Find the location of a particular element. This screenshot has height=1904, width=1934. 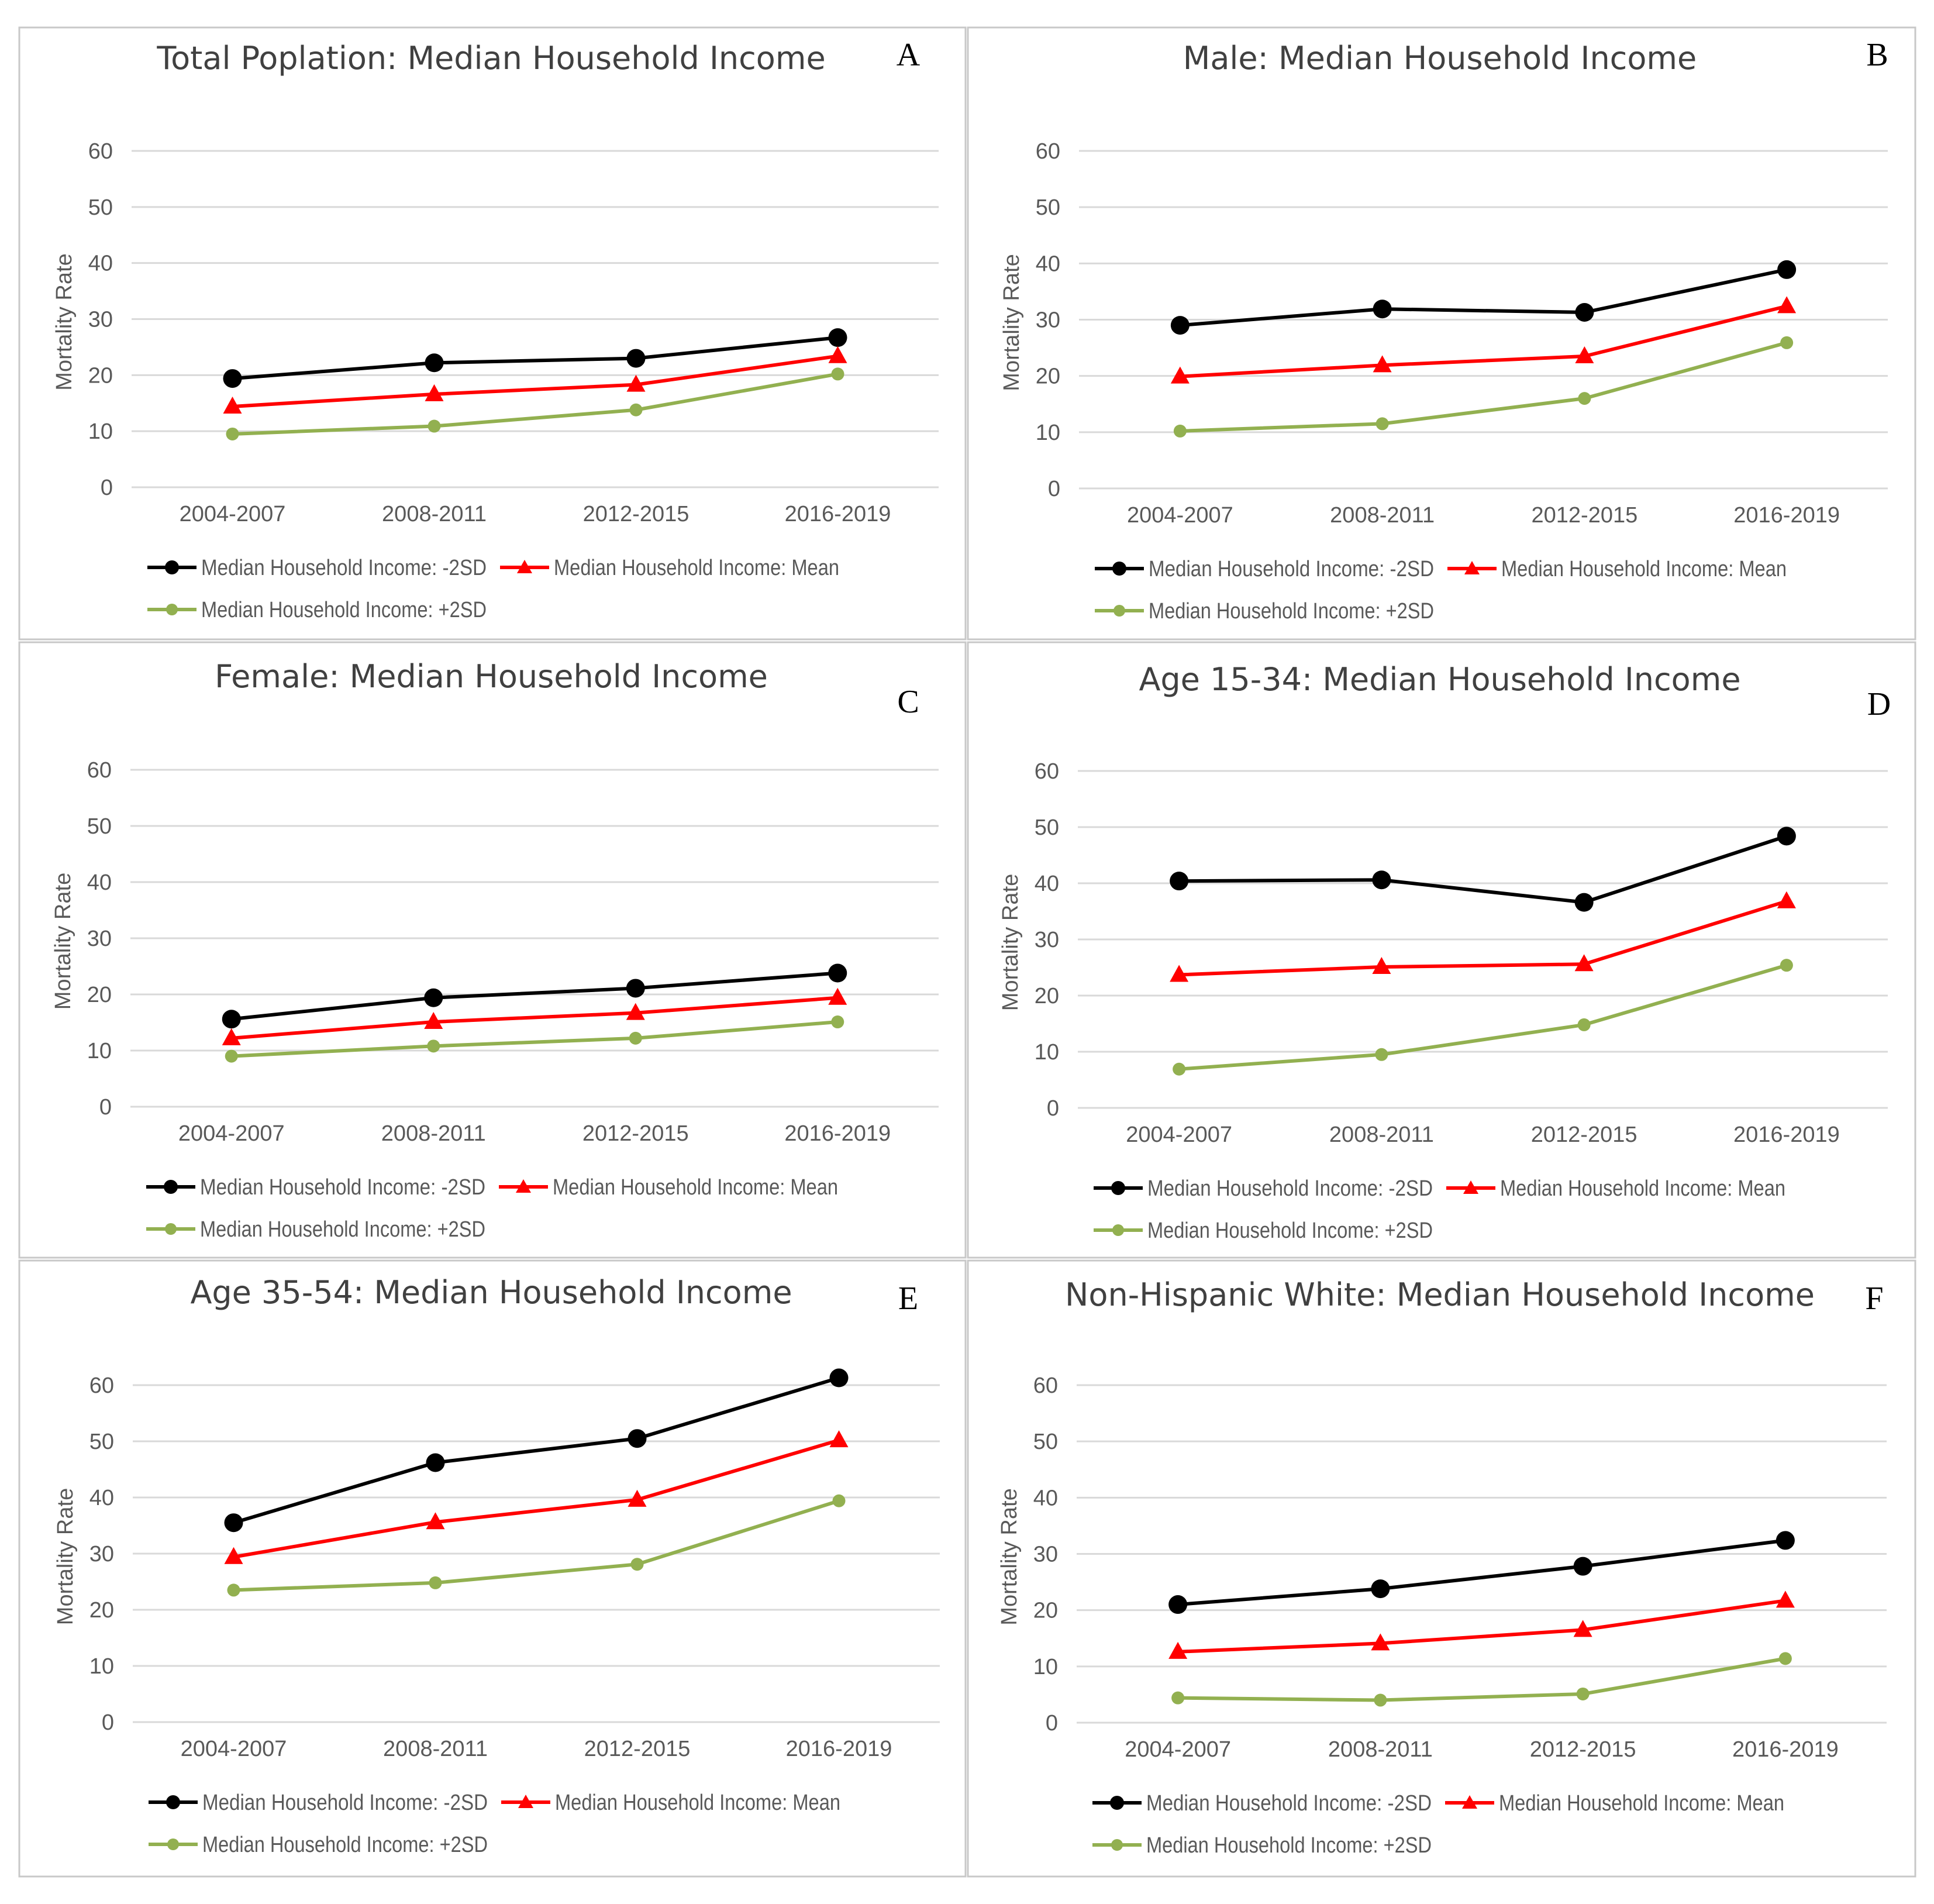

panel-letter: E is located at coordinates (908, 1298).